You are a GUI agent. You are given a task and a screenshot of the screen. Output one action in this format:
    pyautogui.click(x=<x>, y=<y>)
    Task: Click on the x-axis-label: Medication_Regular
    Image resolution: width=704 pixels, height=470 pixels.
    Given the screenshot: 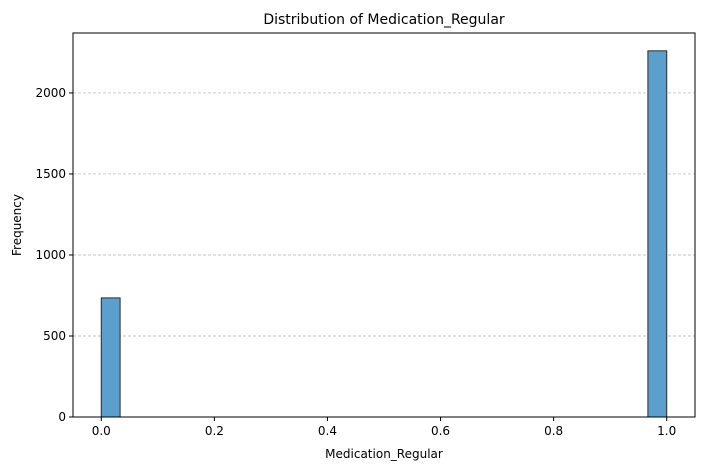 What is the action you would take?
    pyautogui.click(x=384, y=454)
    